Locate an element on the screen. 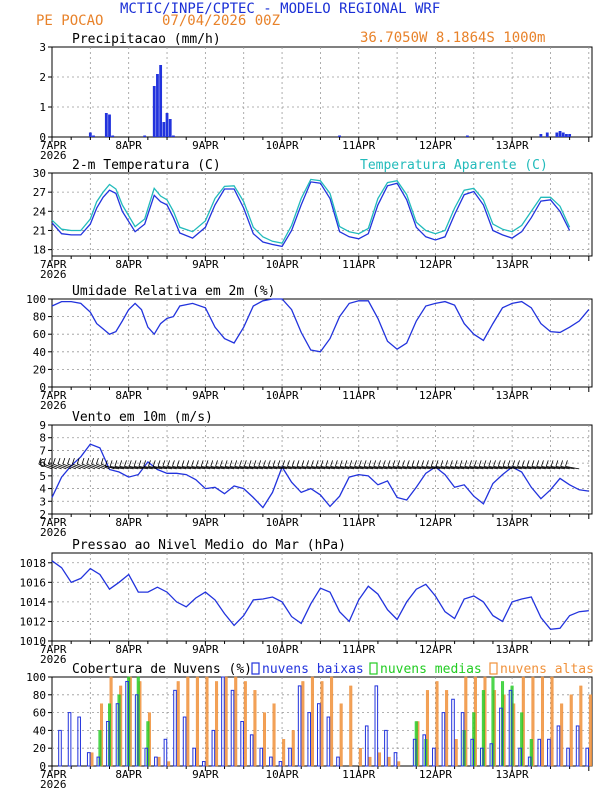 The height and width of the screenshot is (792, 612). x-tick-label: 8APR is located at coordinates (128, 264).